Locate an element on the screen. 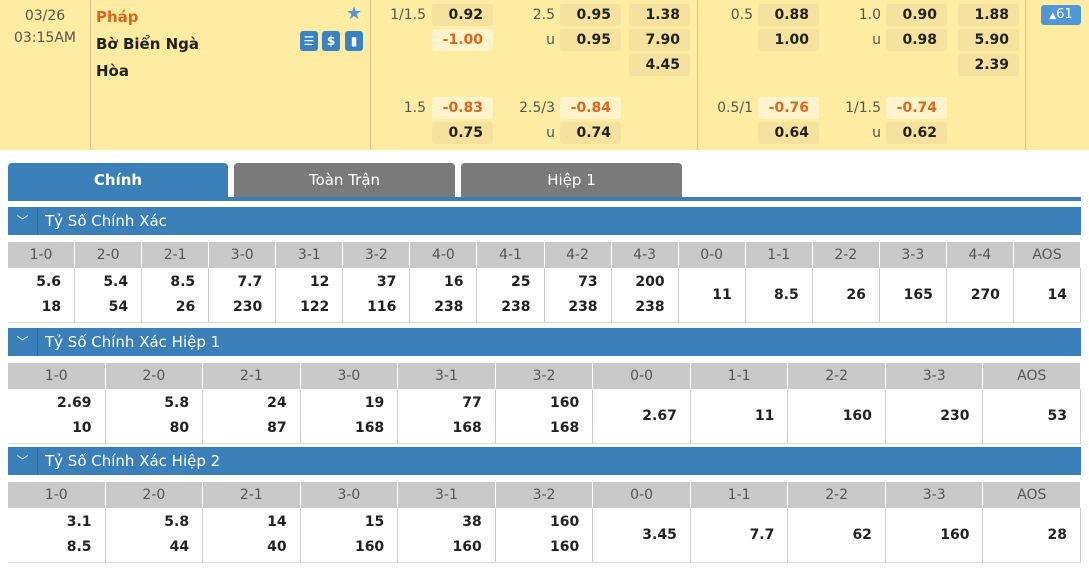 The height and width of the screenshot is (569, 1089). score-odds-cell: 165 is located at coordinates (913, 295).